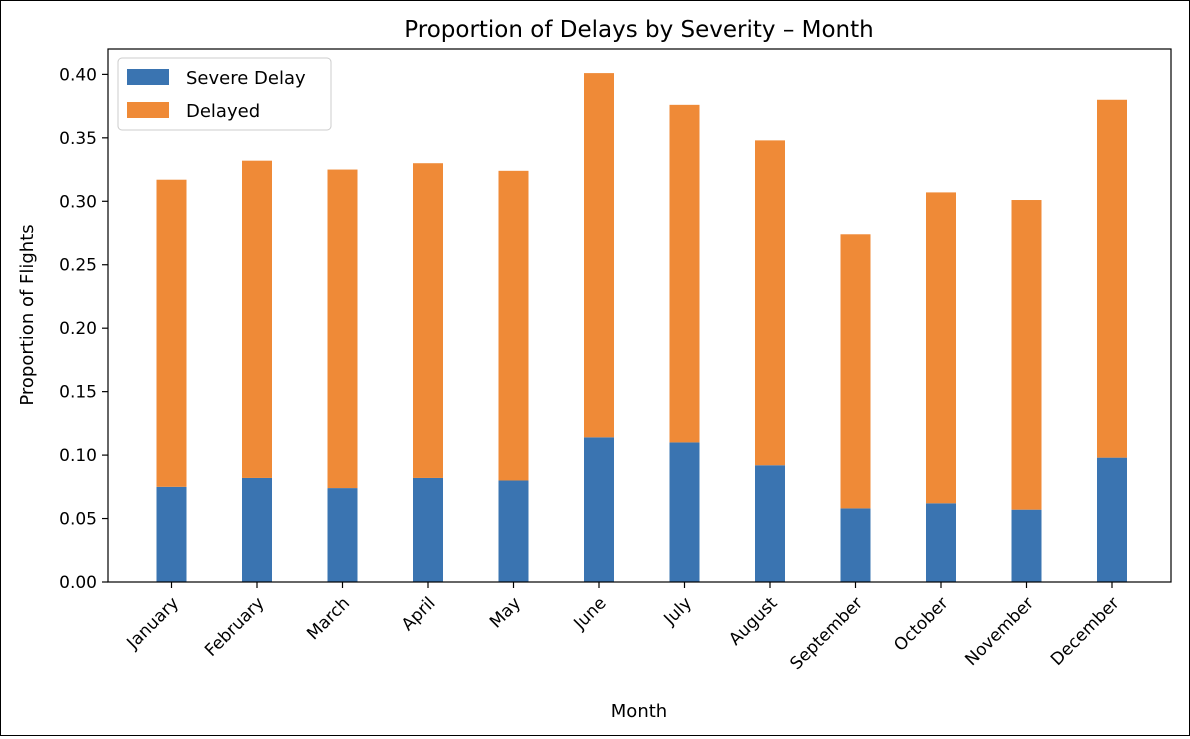 The width and height of the screenshot is (1190, 739). What do you see at coordinates (505, 612) in the screenshot?
I see `x-tick-label-may: May` at bounding box center [505, 612].